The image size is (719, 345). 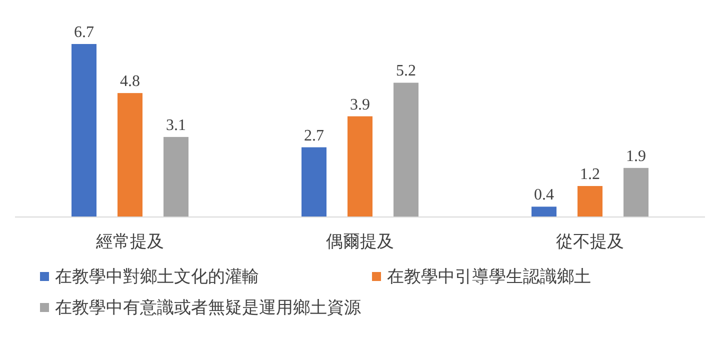 I want to click on legend-label: 在教學中有意識或者無疑是運用鄉土資源, so click(x=208, y=307).